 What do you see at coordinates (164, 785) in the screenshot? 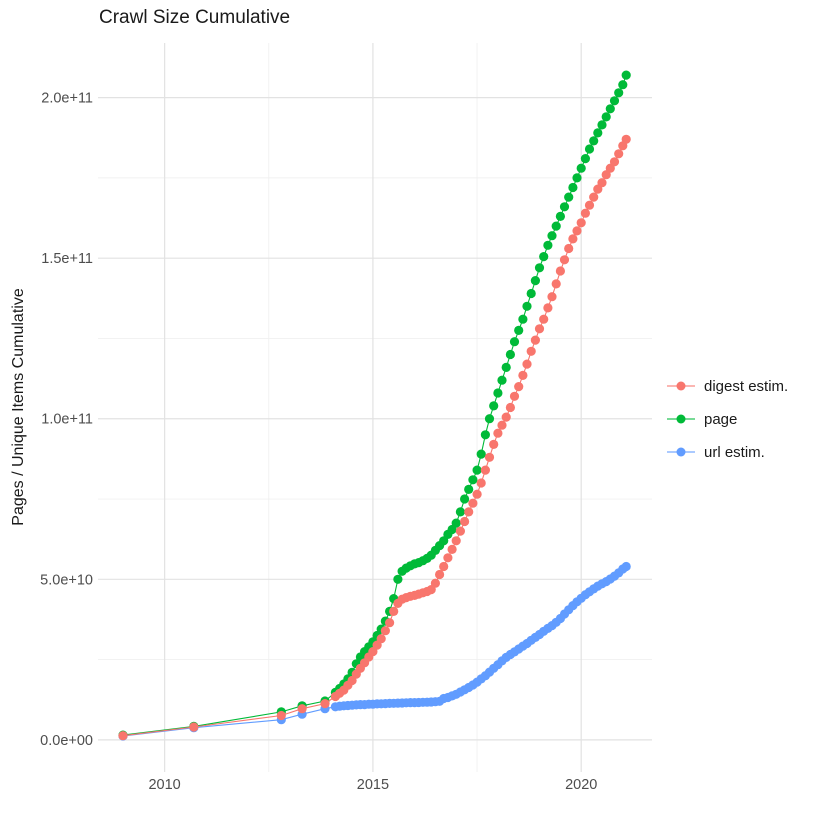
I see `x-tick-label: 2010` at bounding box center [164, 785].